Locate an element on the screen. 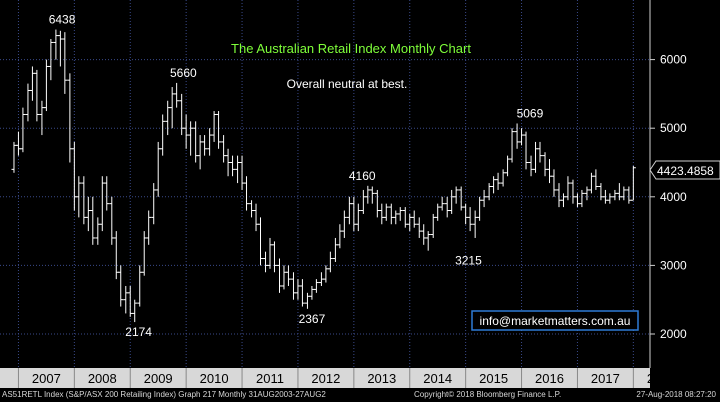 Image resolution: width=720 pixels, height=402 pixels. last-price-label: 4423.4858 is located at coordinates (685, 171).